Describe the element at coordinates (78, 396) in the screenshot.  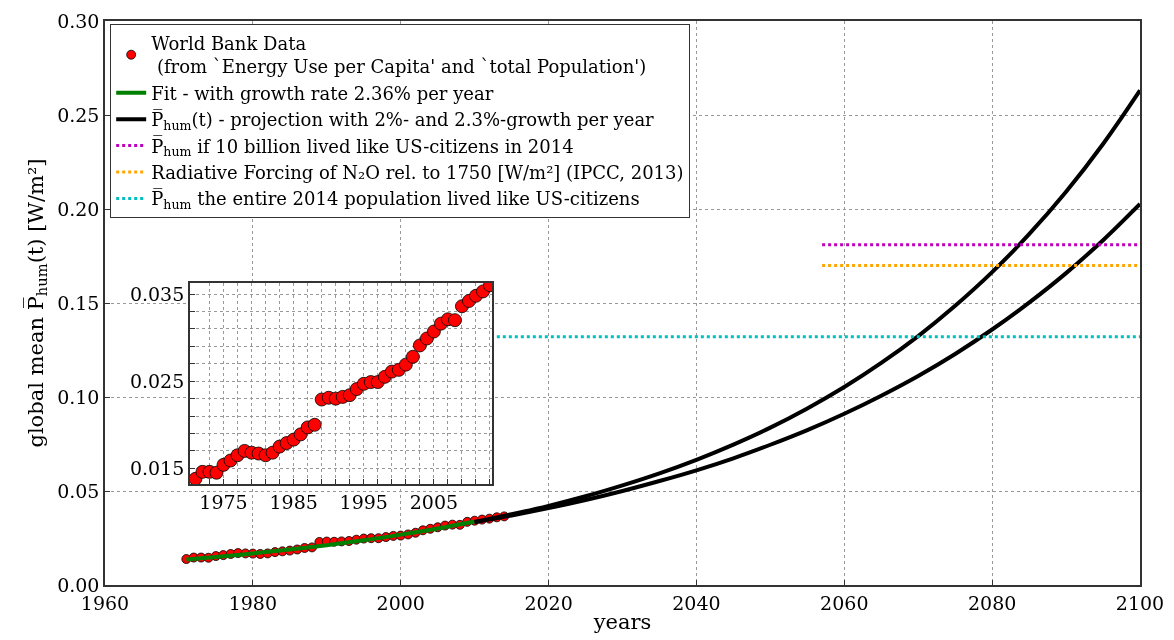
I see `y-tick-label: 0.10` at that location.